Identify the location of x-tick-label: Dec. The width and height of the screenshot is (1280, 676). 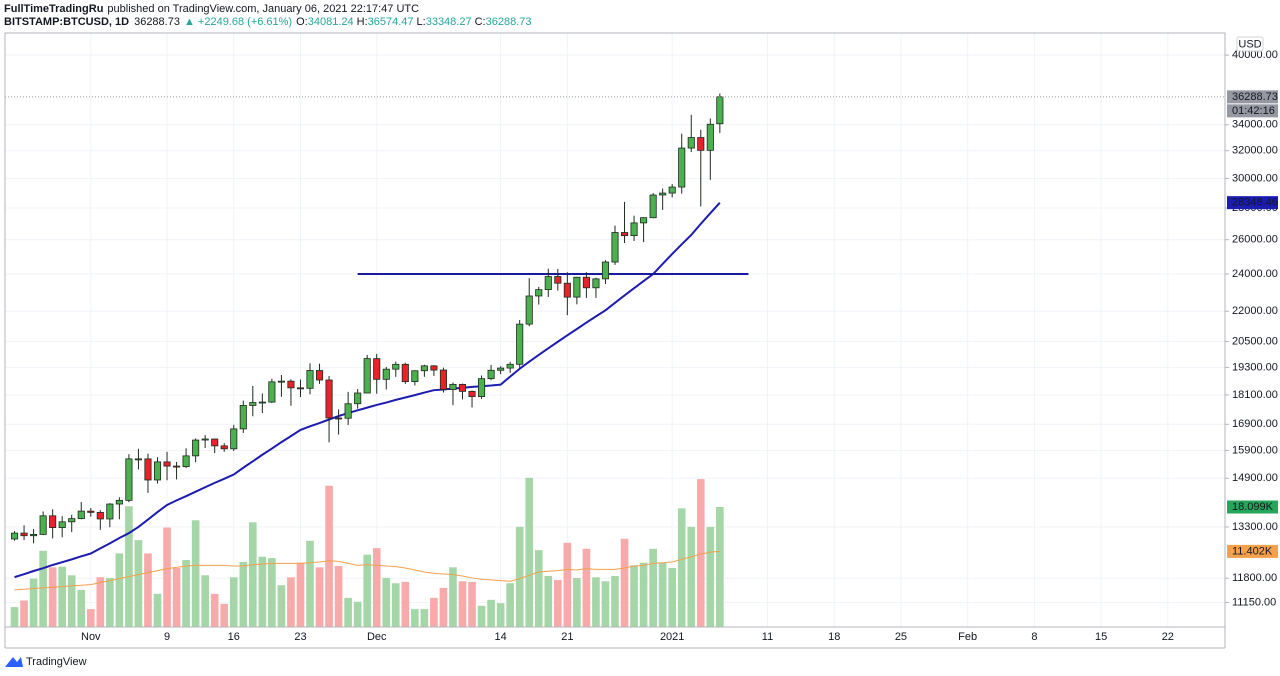
(377, 637).